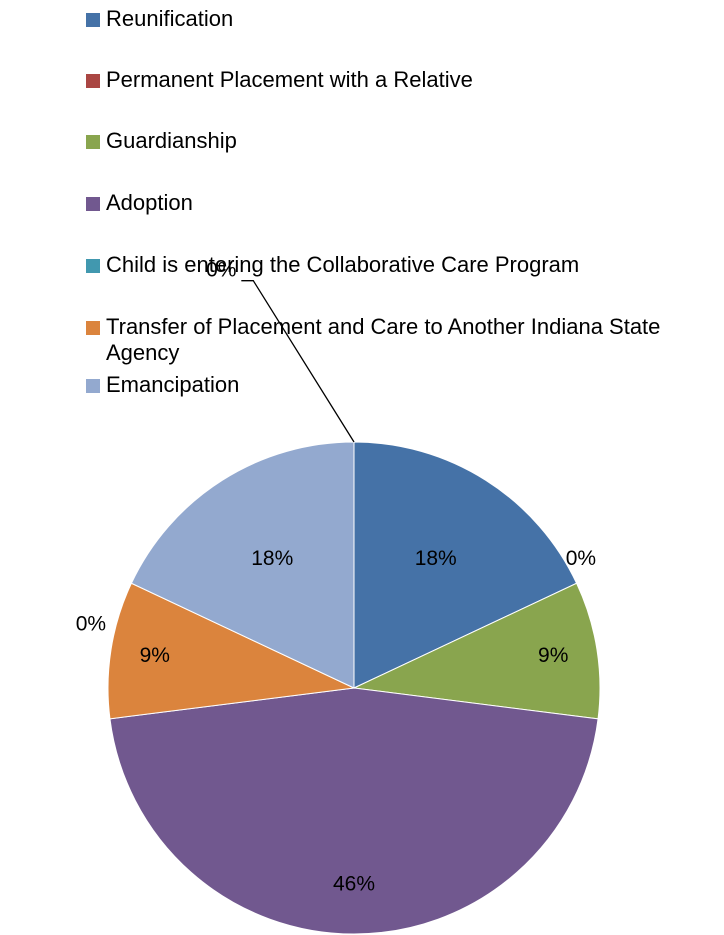  What do you see at coordinates (231, 651) in the screenshot?
I see `pie-slice-transfer-of-placement-and-care-to-another-indiana-state-agency` at bounding box center [231, 651].